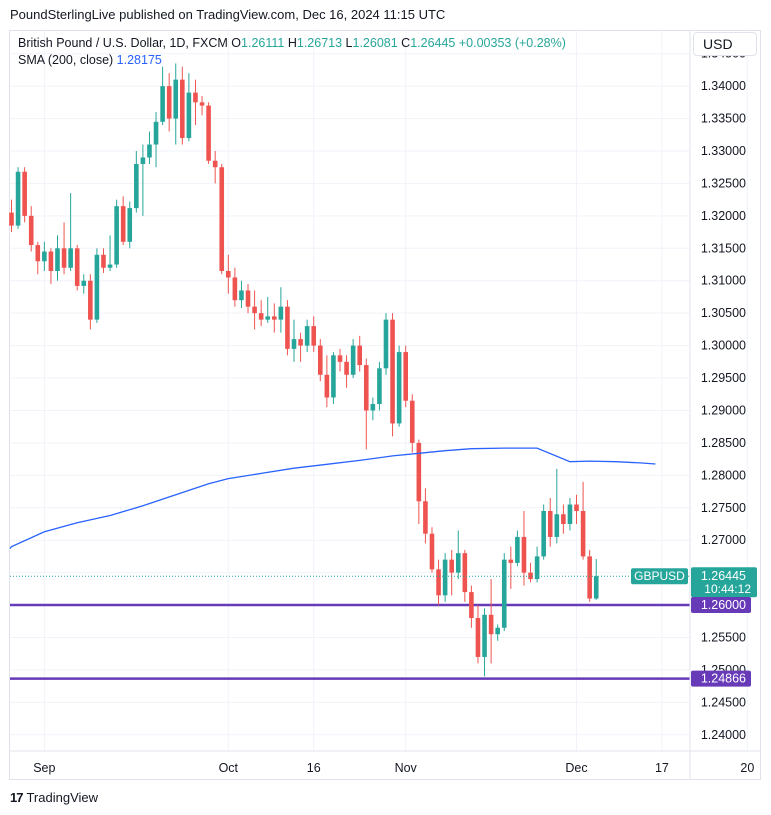  Describe the element at coordinates (723, 679) in the screenshot. I see `level-price-label: 1.24866` at that location.